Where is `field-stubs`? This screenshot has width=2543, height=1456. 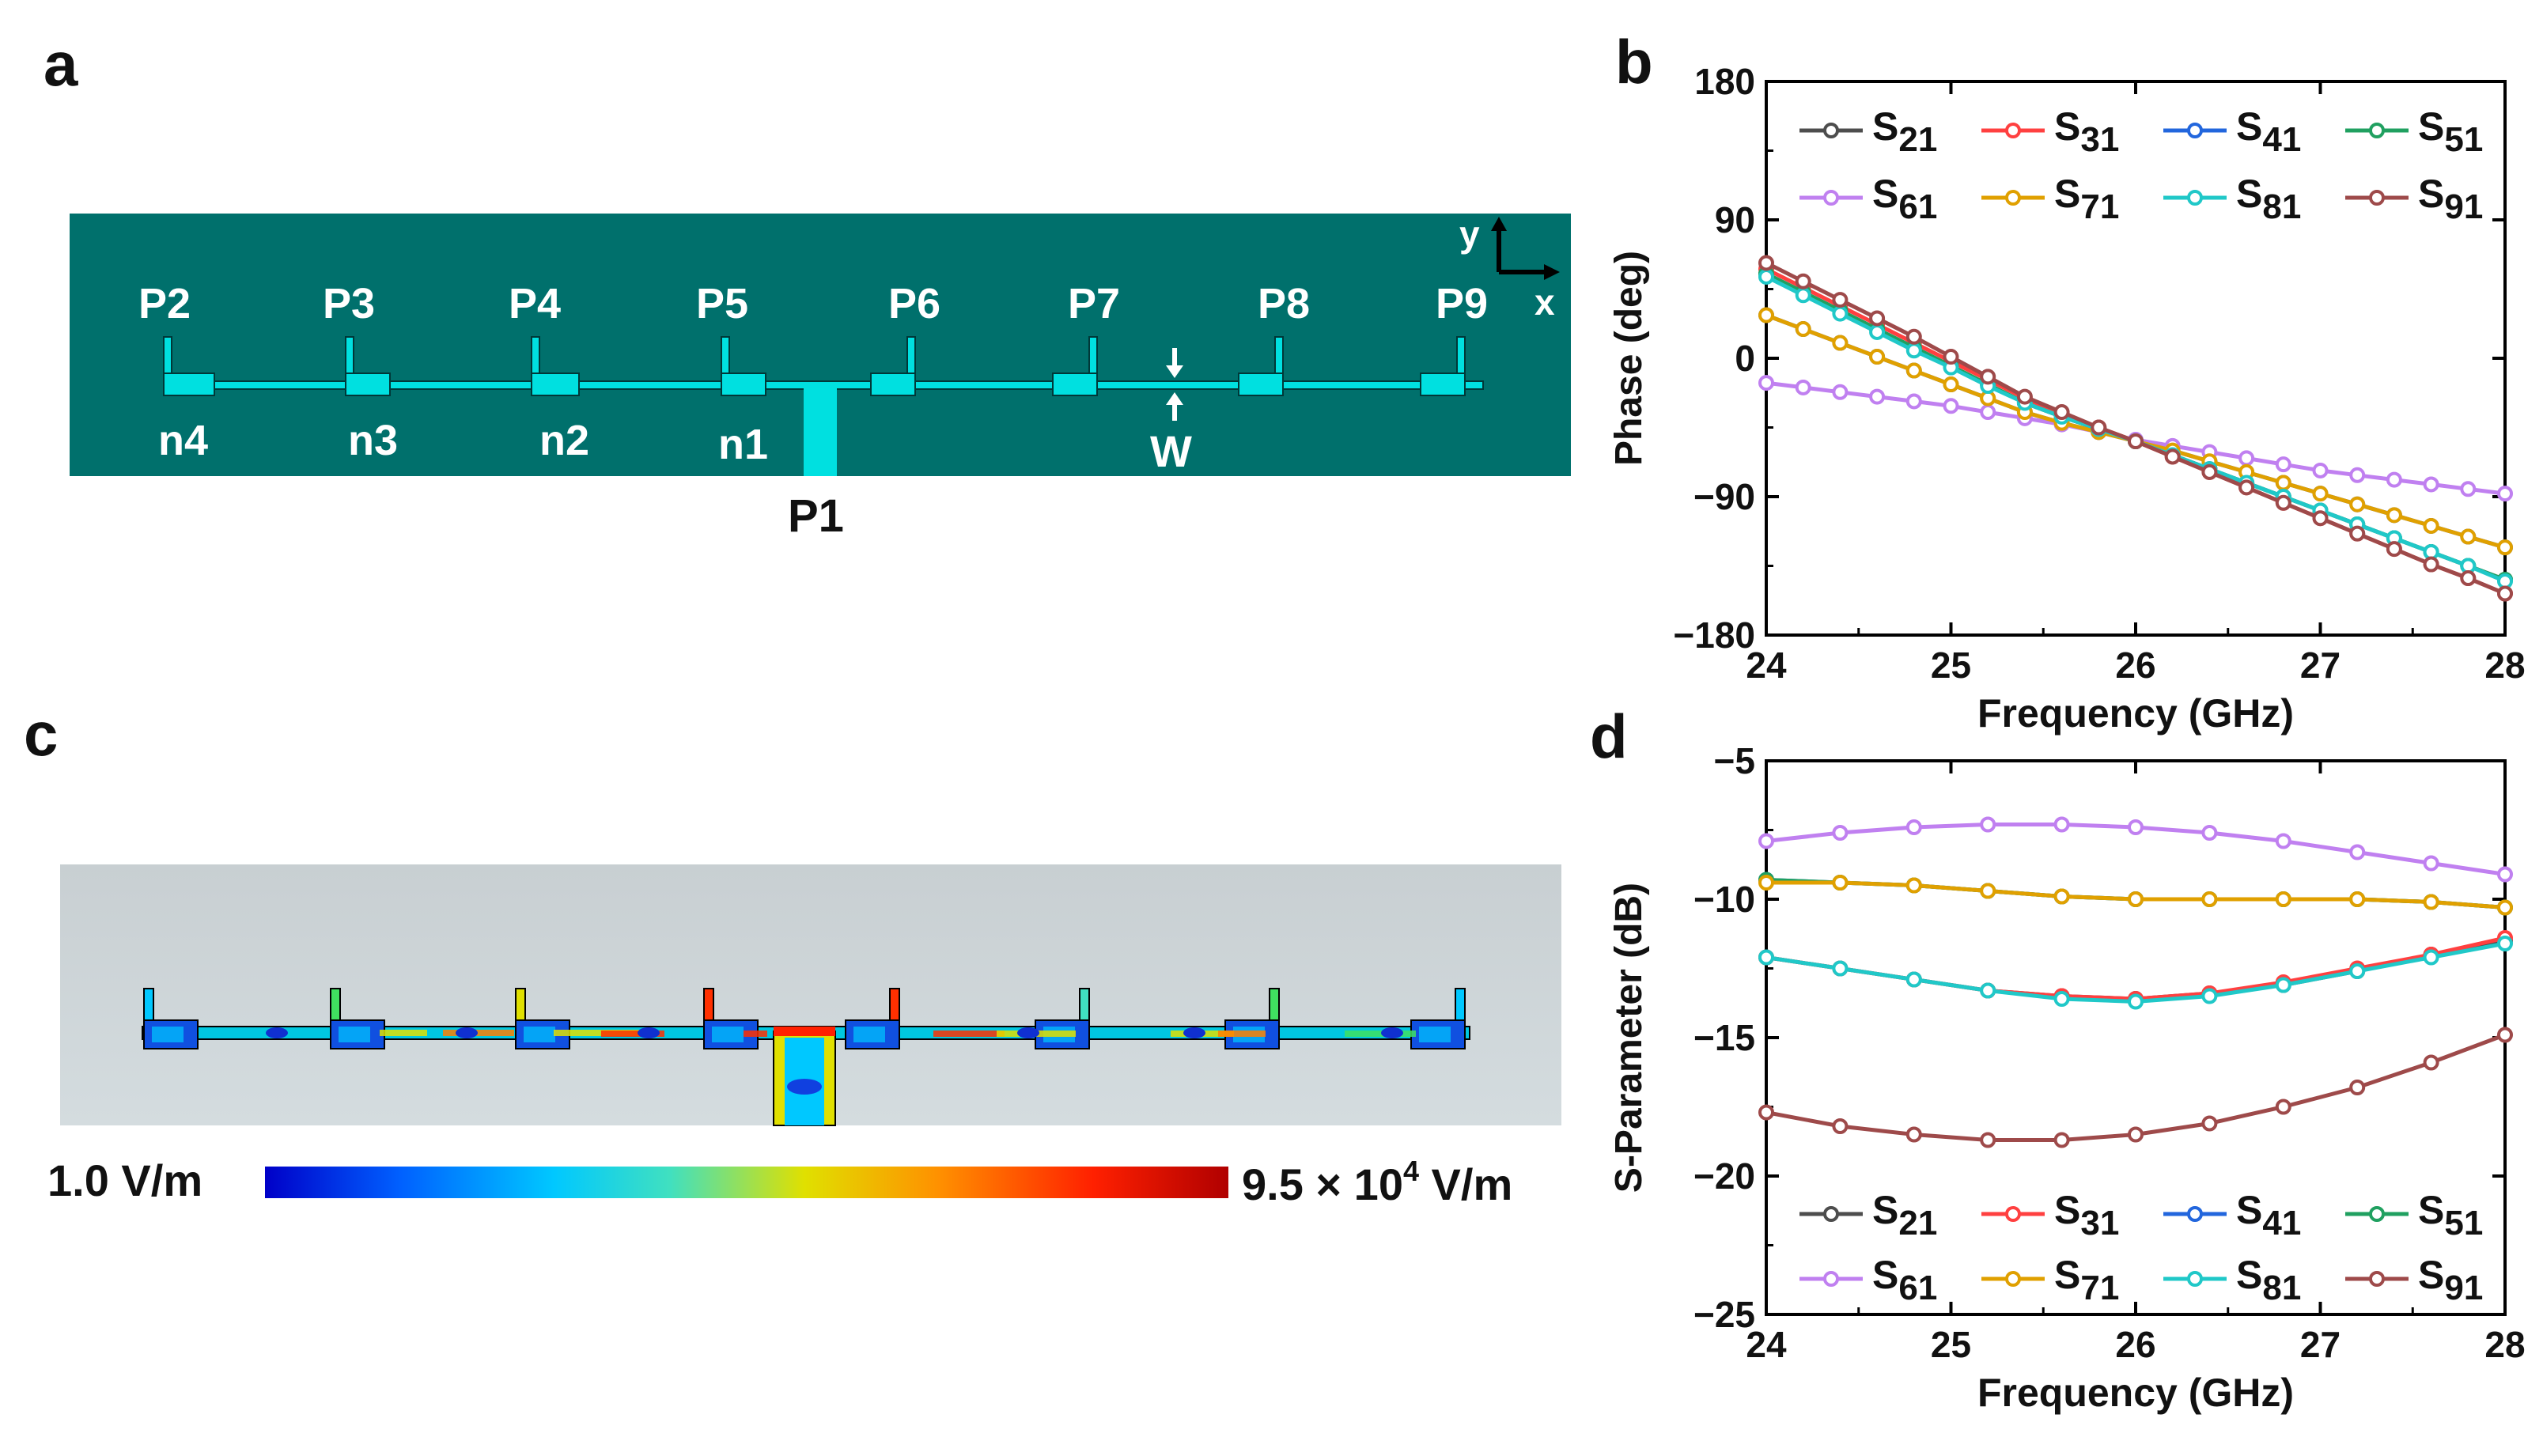
field-stubs is located at coordinates (804, 1018).